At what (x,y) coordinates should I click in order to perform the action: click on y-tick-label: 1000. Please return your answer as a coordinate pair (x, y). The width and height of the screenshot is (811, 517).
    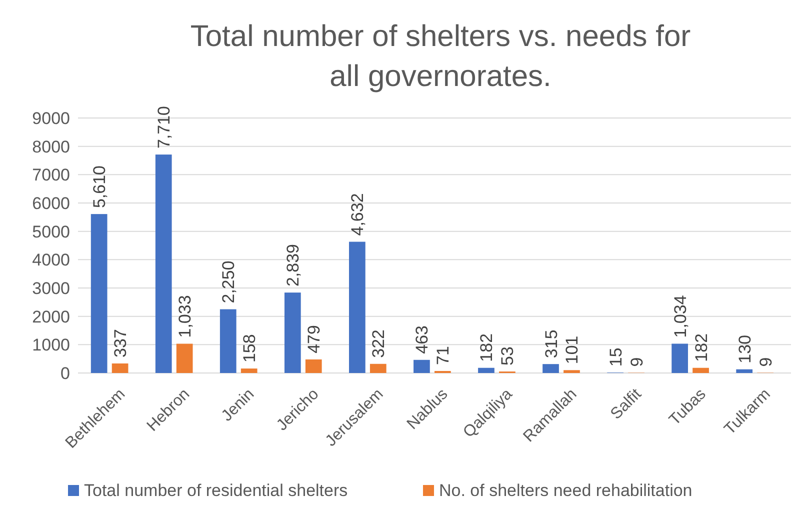
    Looking at the image, I should click on (51, 345).